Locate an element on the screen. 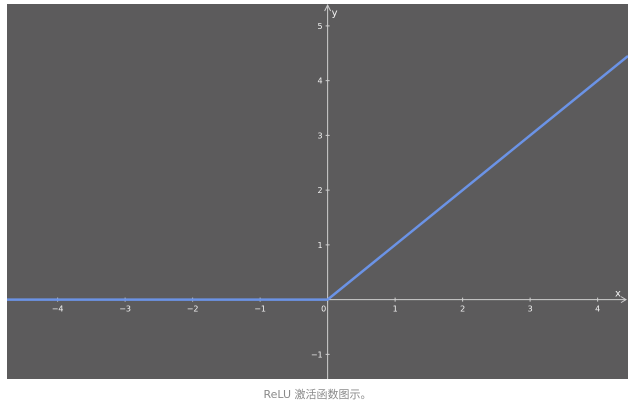 The image size is (635, 406). x-tick-label: 2 is located at coordinates (462, 309).